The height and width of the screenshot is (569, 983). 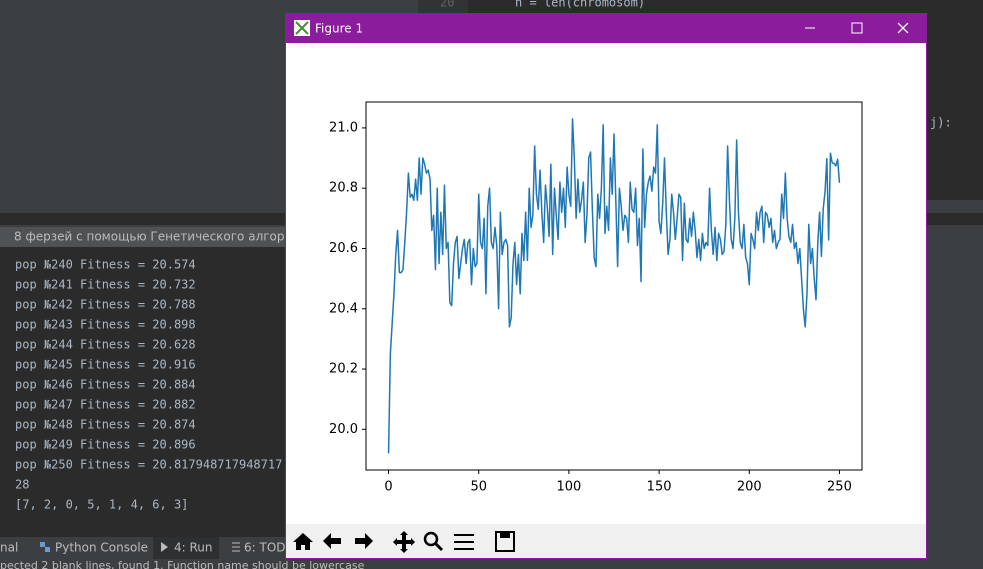 I want to click on console-line: pop №242 Fitness = 20.788, so click(x=105, y=305).